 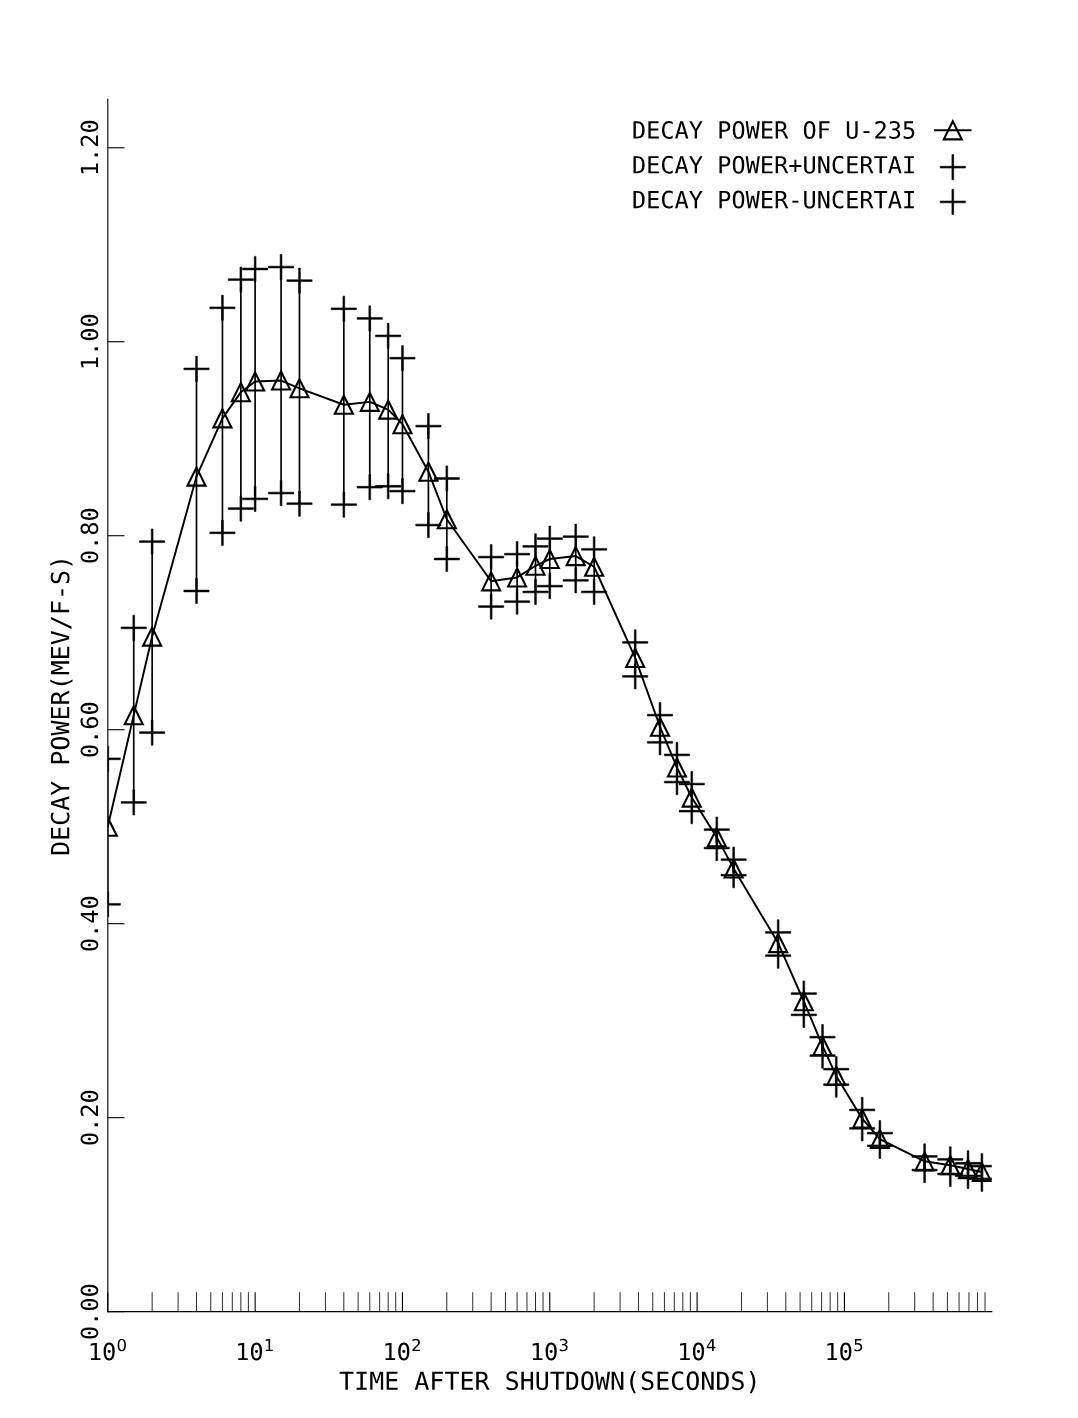 What do you see at coordinates (89, 341) in the screenshot?
I see `y-tick-label: 1.00` at bounding box center [89, 341].